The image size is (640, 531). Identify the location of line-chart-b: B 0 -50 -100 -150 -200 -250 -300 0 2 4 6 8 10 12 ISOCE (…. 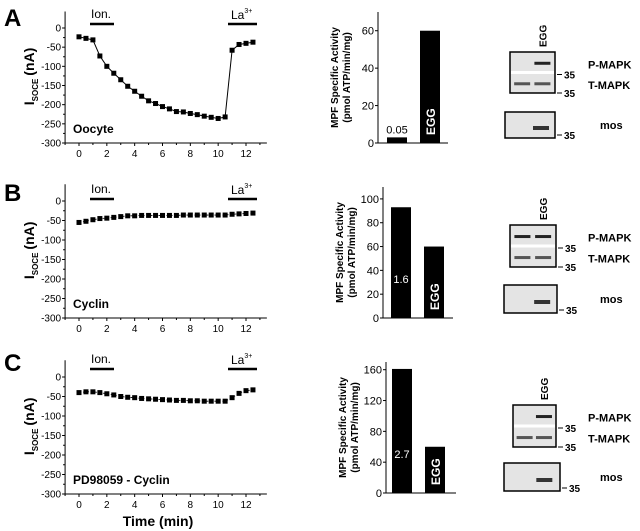
(135, 257).